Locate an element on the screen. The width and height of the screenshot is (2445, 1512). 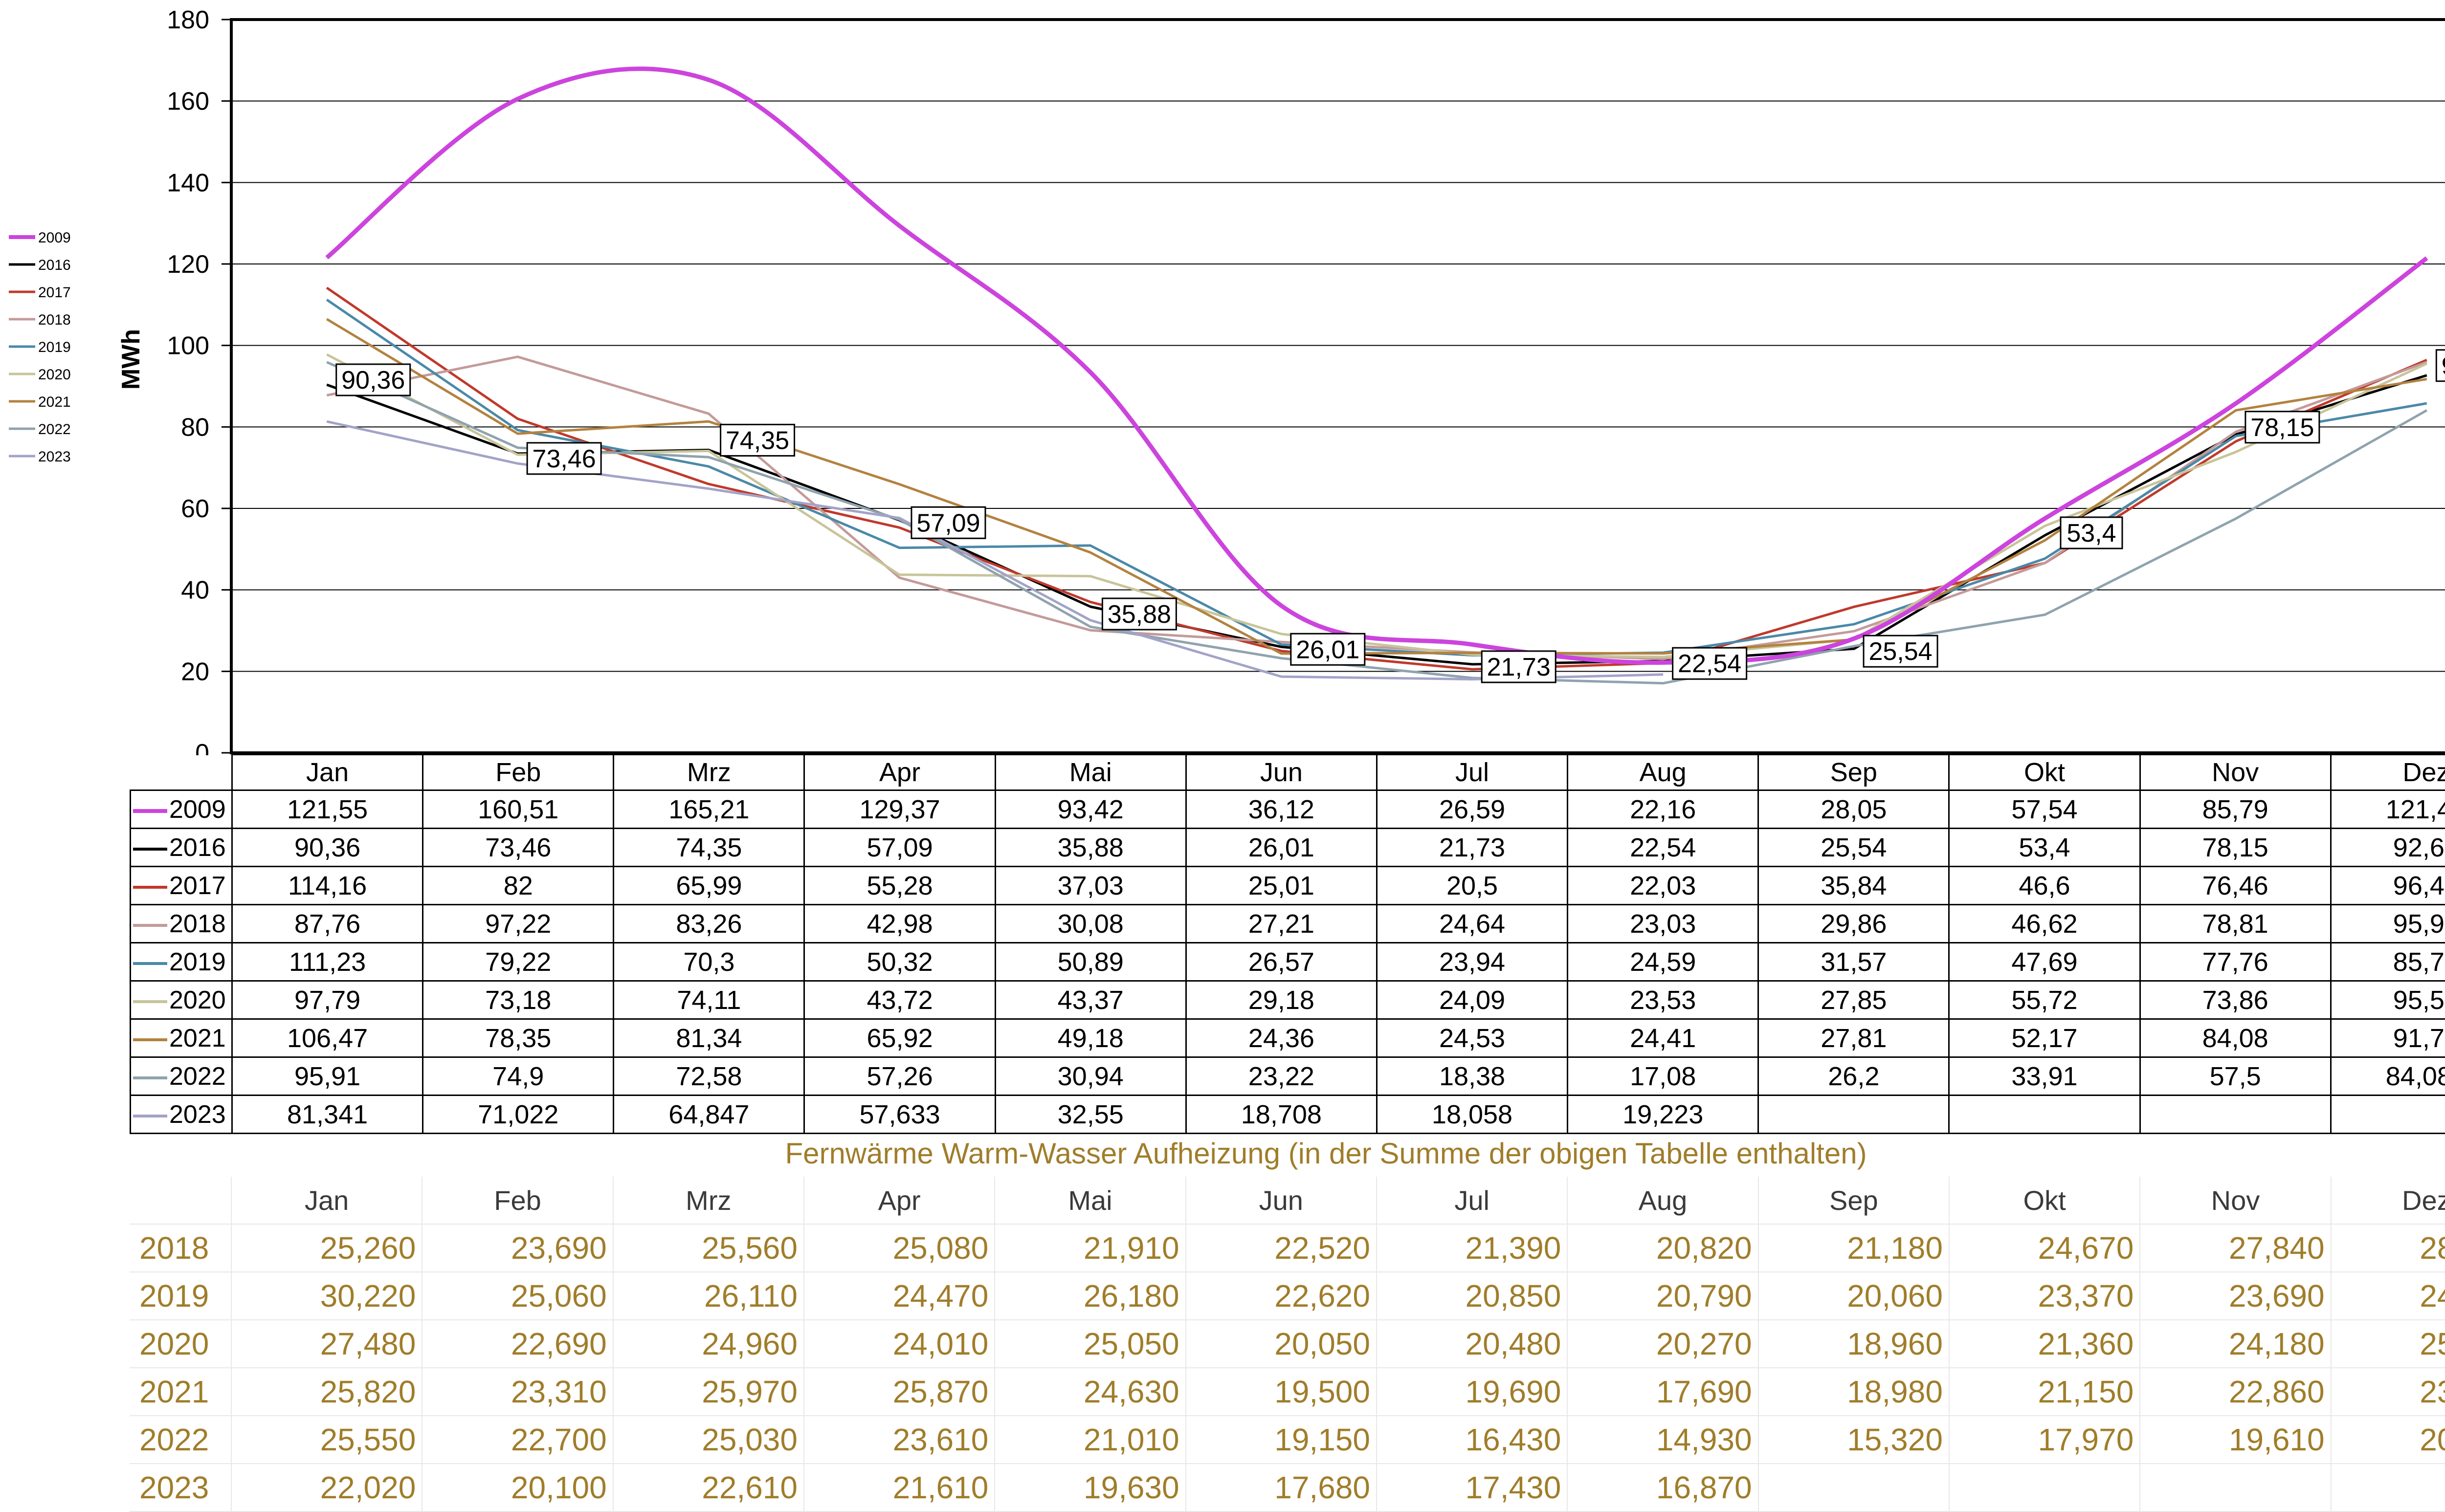
table-cell: 65,92 is located at coordinates (899, 1038).